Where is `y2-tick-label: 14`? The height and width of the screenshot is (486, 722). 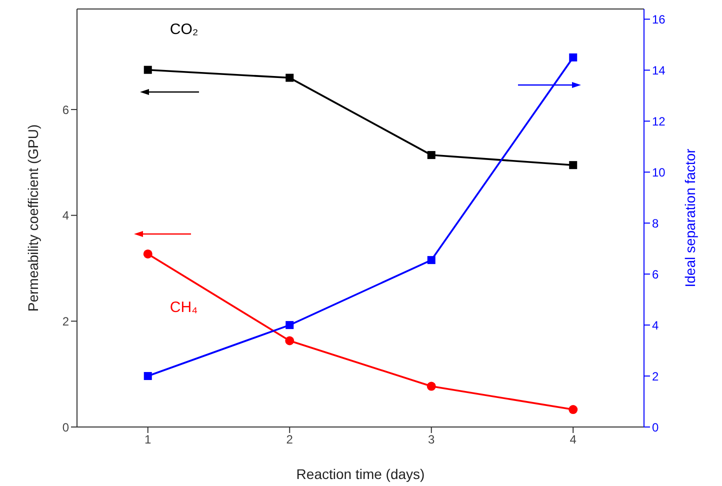 y2-tick-label: 14 is located at coordinates (659, 70).